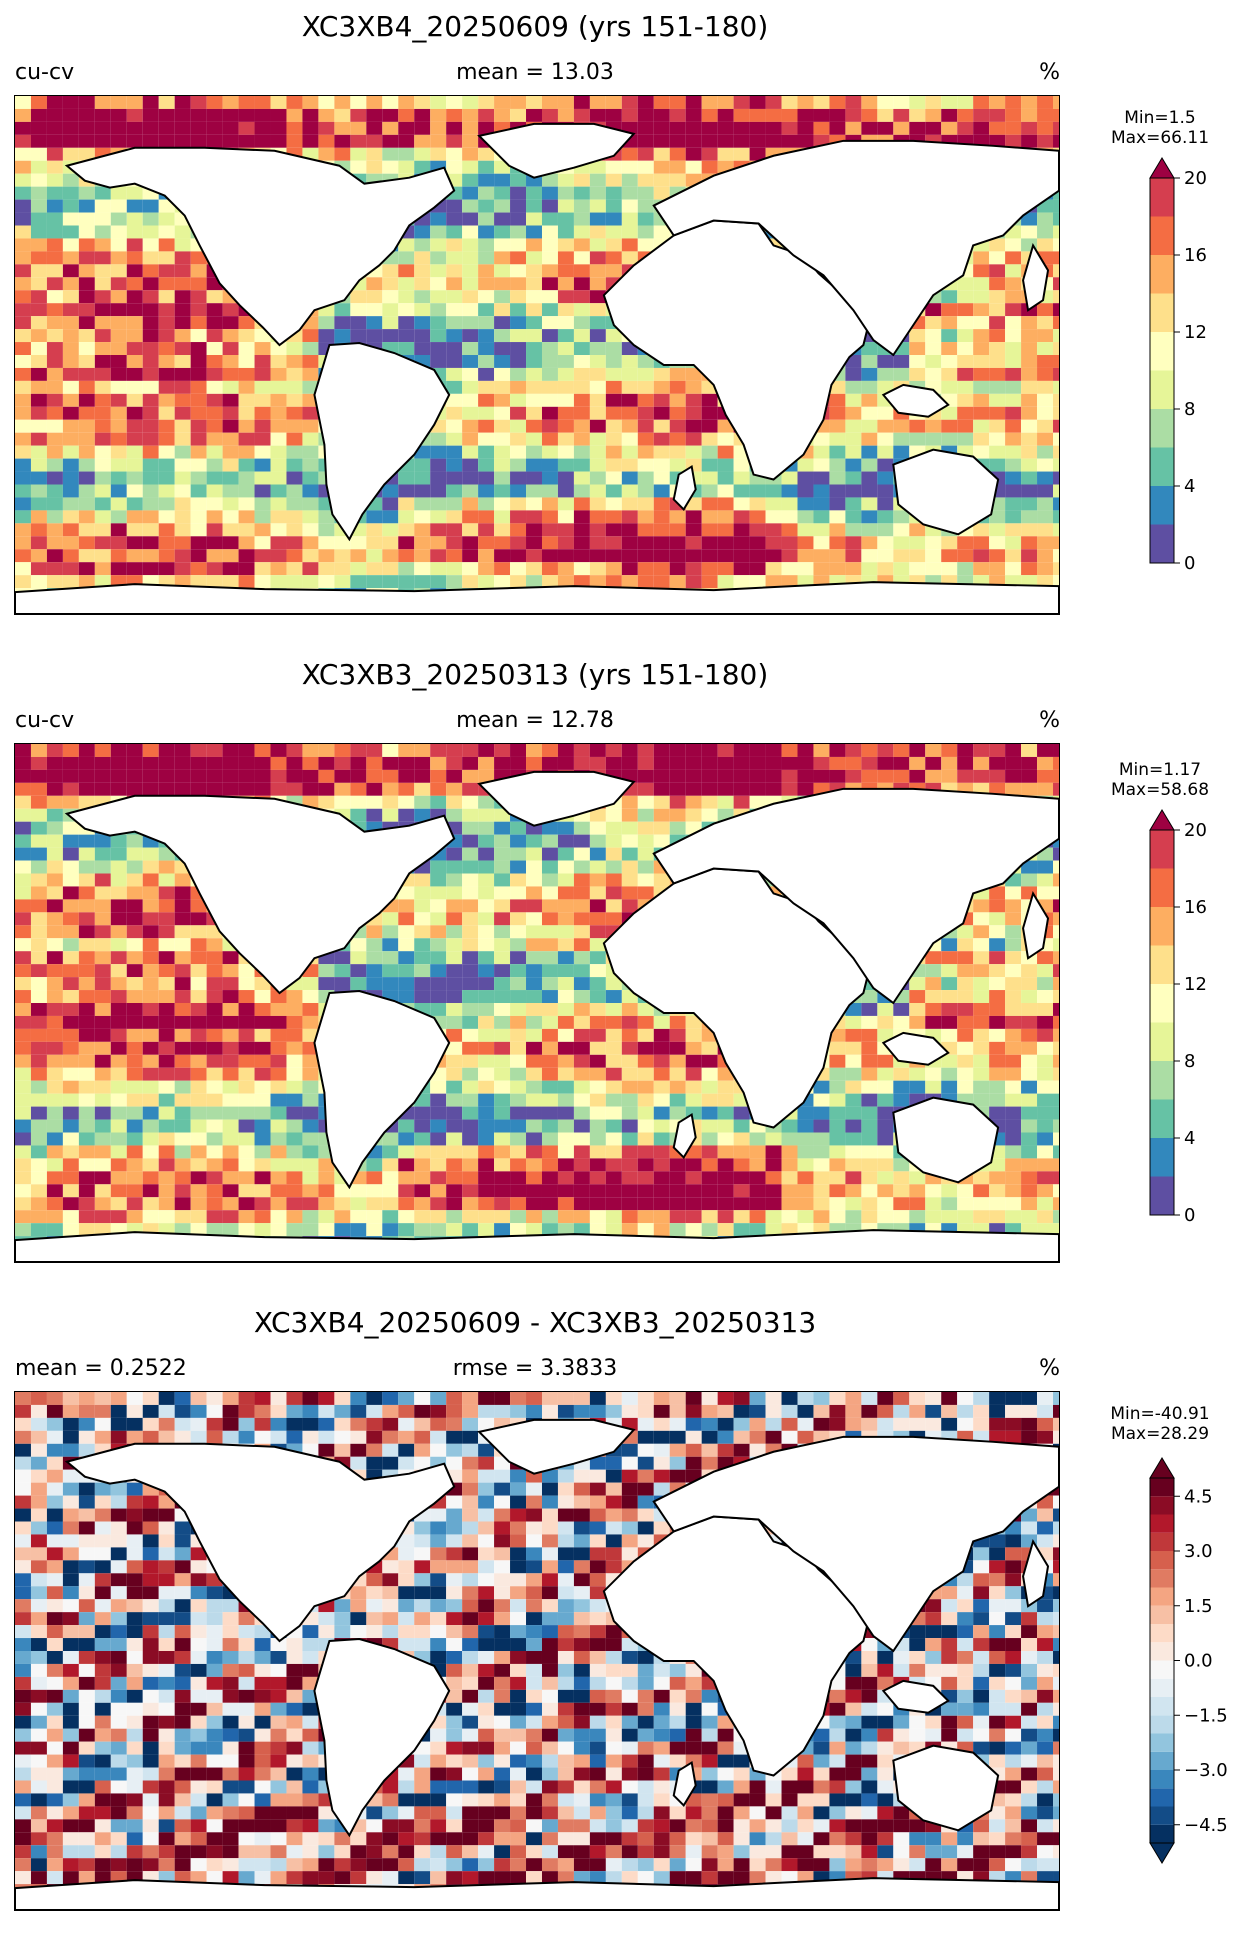  I want to click on max-value: Max=28.29, so click(1160, 1434).